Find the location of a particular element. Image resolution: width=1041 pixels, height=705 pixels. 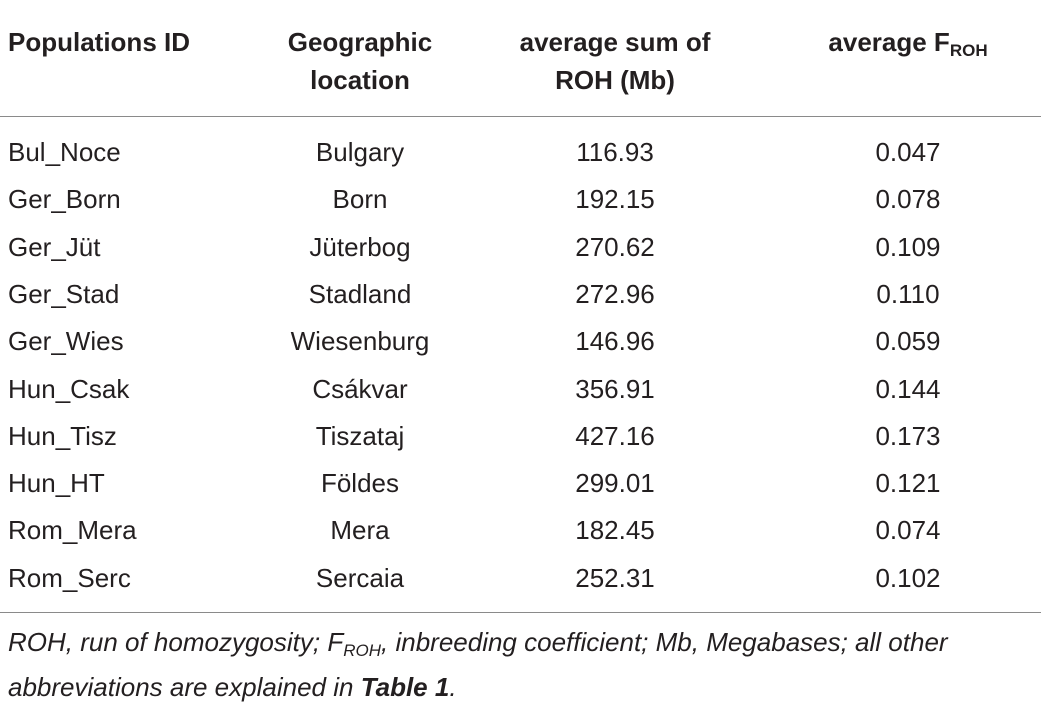

table-cell: Stadland is located at coordinates (360, 293).